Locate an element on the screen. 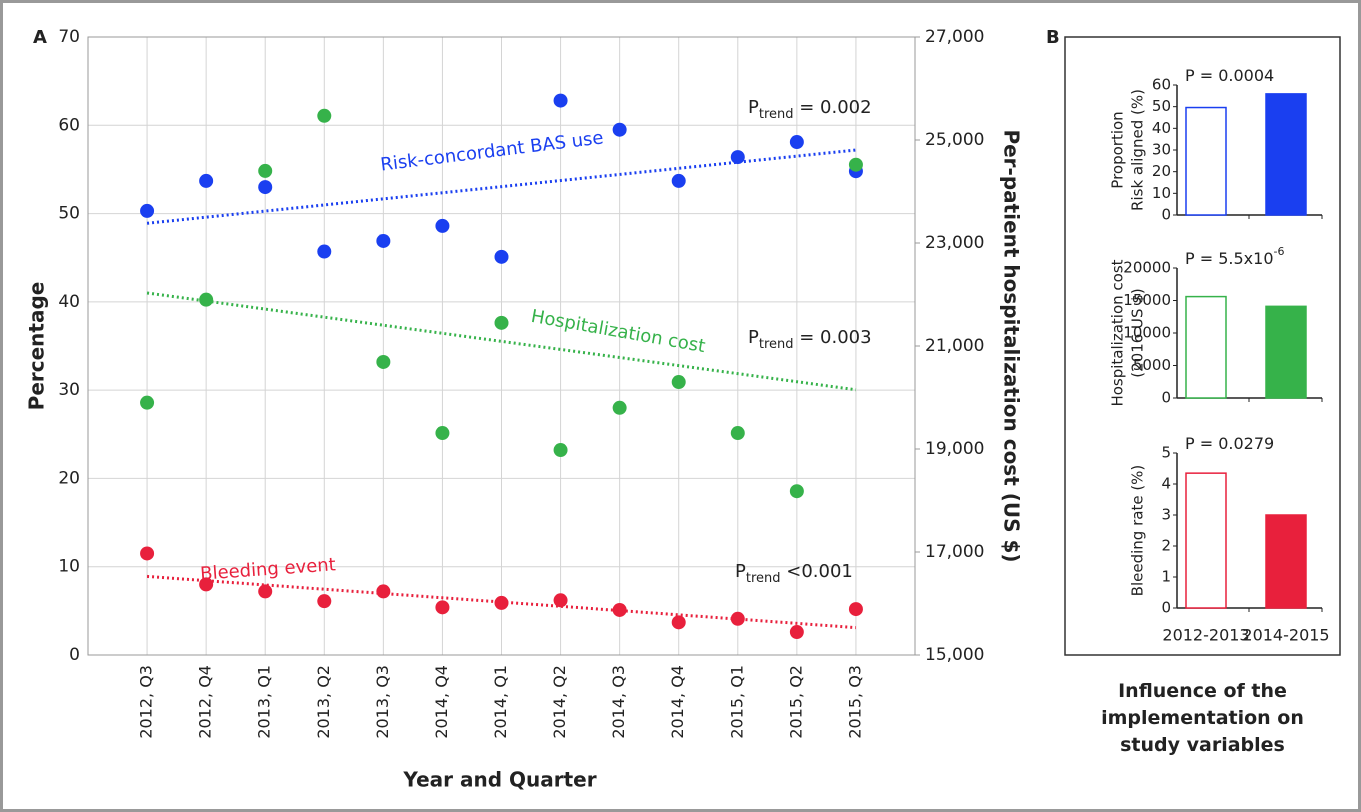  series-label: Hospitalization cost is located at coordinates (617, 331).